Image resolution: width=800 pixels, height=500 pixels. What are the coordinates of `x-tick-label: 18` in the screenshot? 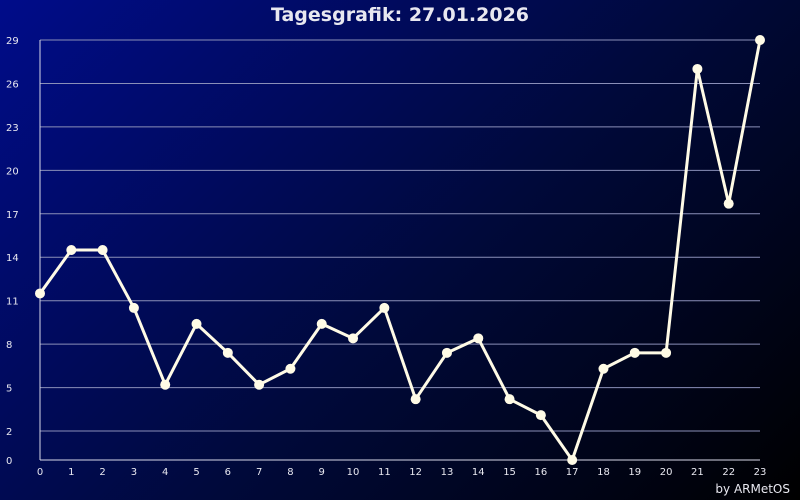 It's located at (603, 472).